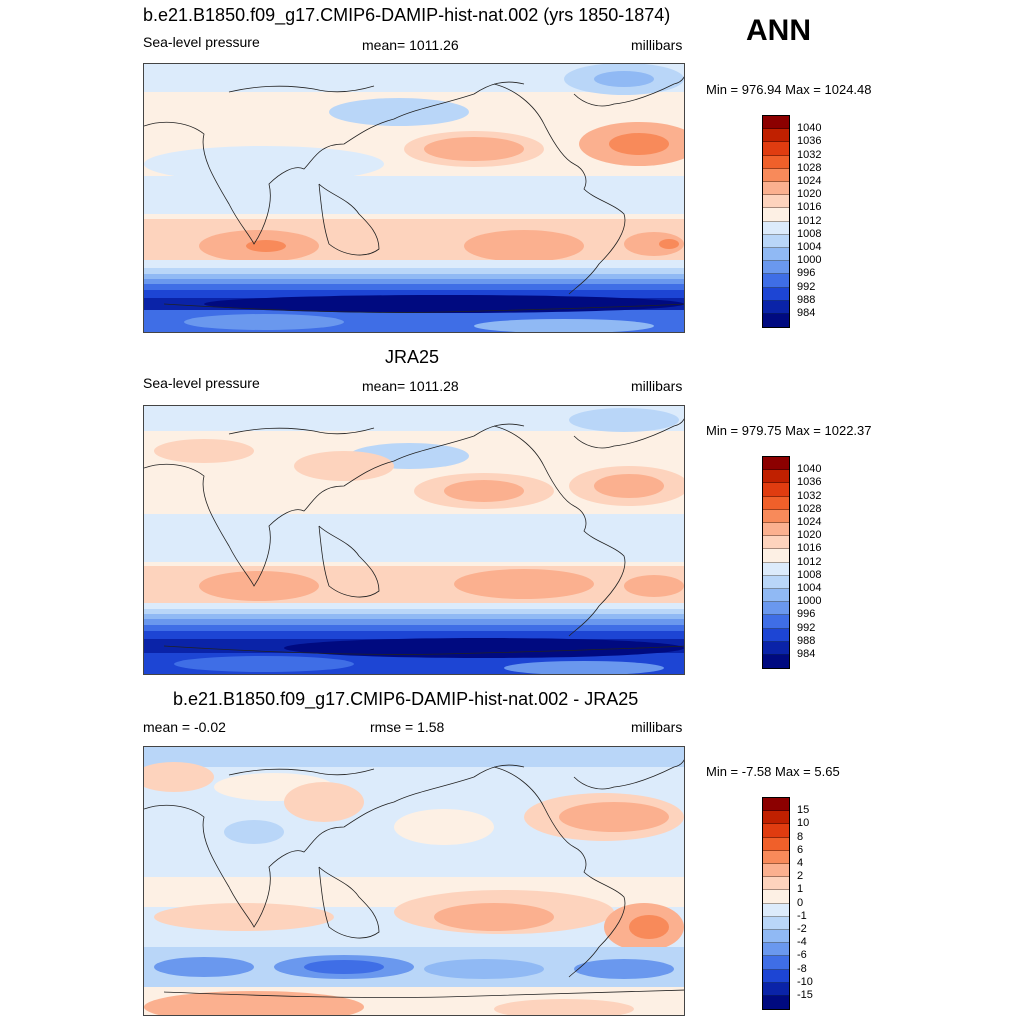 This screenshot has width=1024, height=1024. What do you see at coordinates (773, 771) in the screenshot?
I see `panel3-minmax: Min = -7.58 Max = 5.65` at bounding box center [773, 771].